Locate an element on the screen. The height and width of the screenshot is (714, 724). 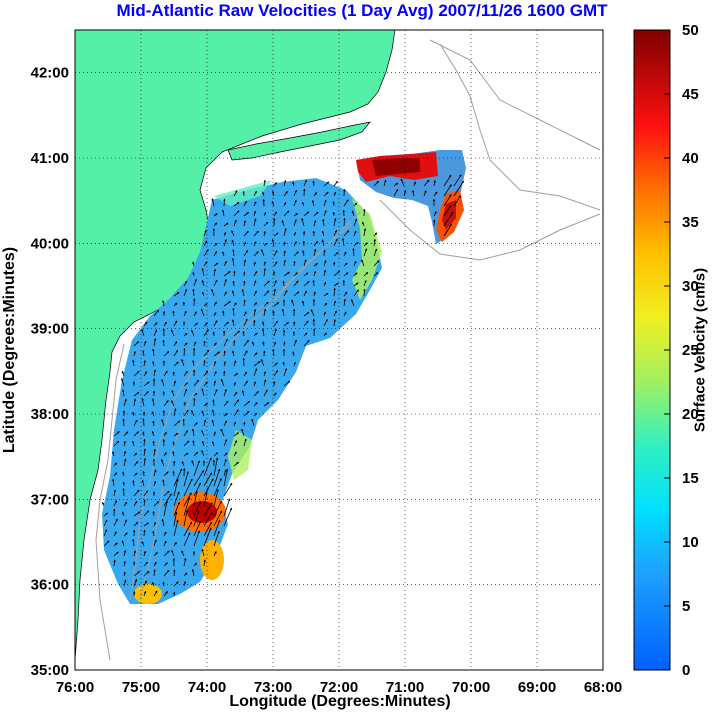
colorbar-tick-label: 30 is located at coordinates (690, 286).